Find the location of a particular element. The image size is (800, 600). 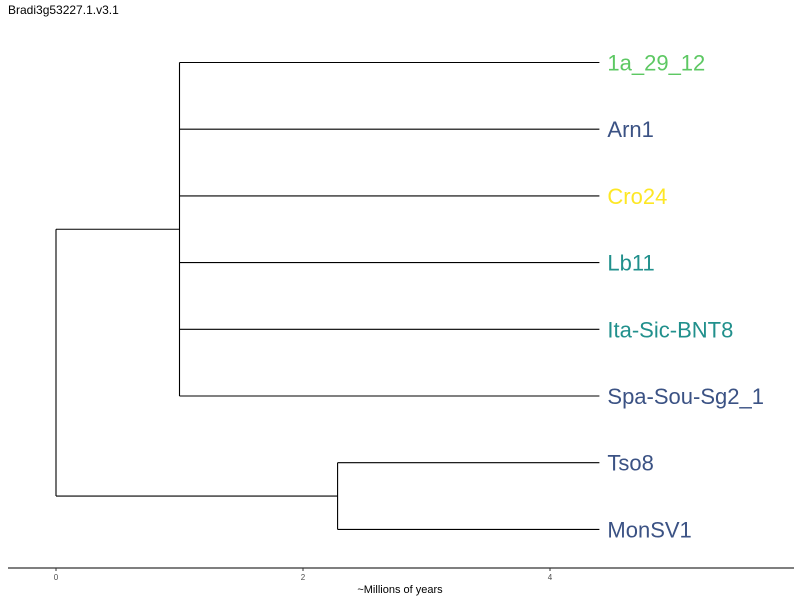

tip-label: Lb11 is located at coordinates (630, 263).